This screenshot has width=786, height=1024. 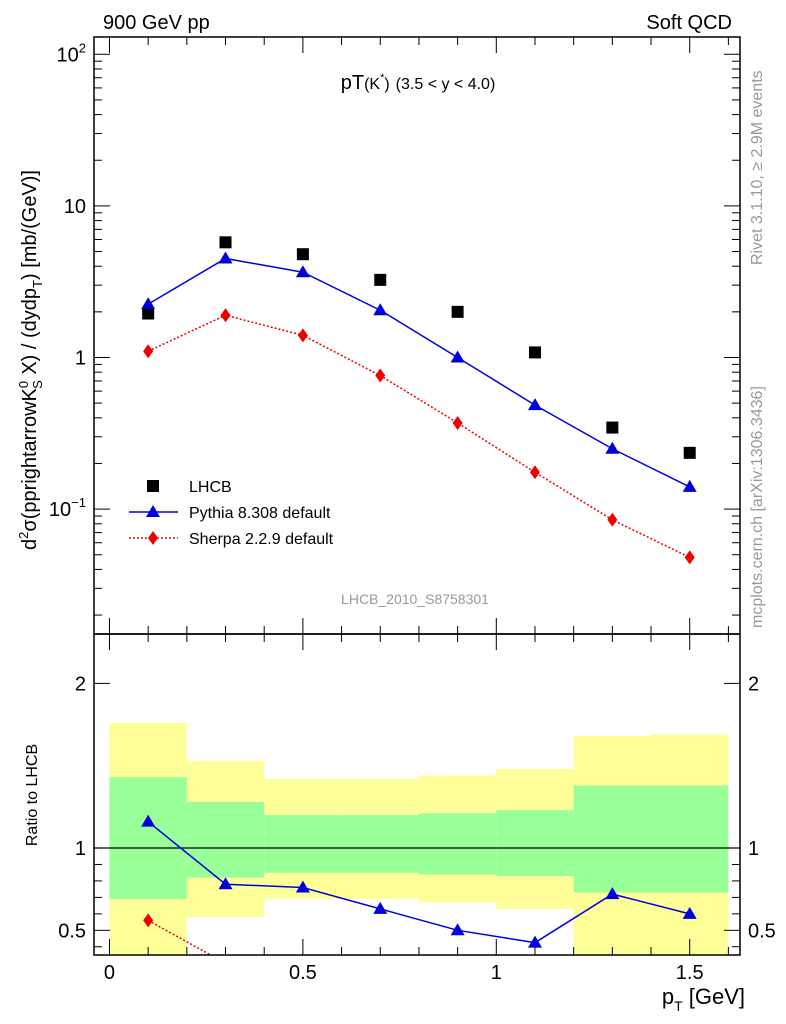 I want to click on analysis-id: LHCB_2010_S8758301, so click(x=415, y=599).